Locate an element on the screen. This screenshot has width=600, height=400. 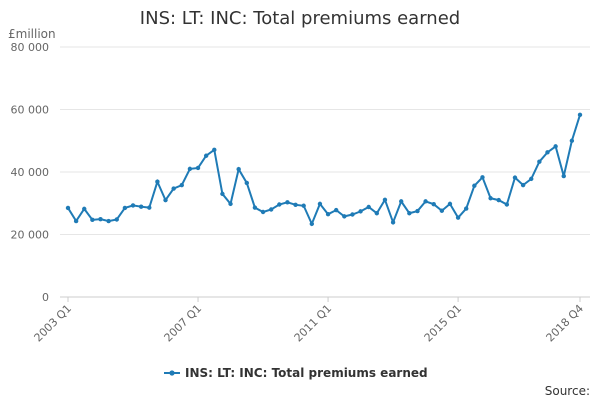
x-axis-ticks: 2003 Q1 2007 Q1 2011 Q1 2015 Q1 2018 Q4 is located at coordinates (309, 321).